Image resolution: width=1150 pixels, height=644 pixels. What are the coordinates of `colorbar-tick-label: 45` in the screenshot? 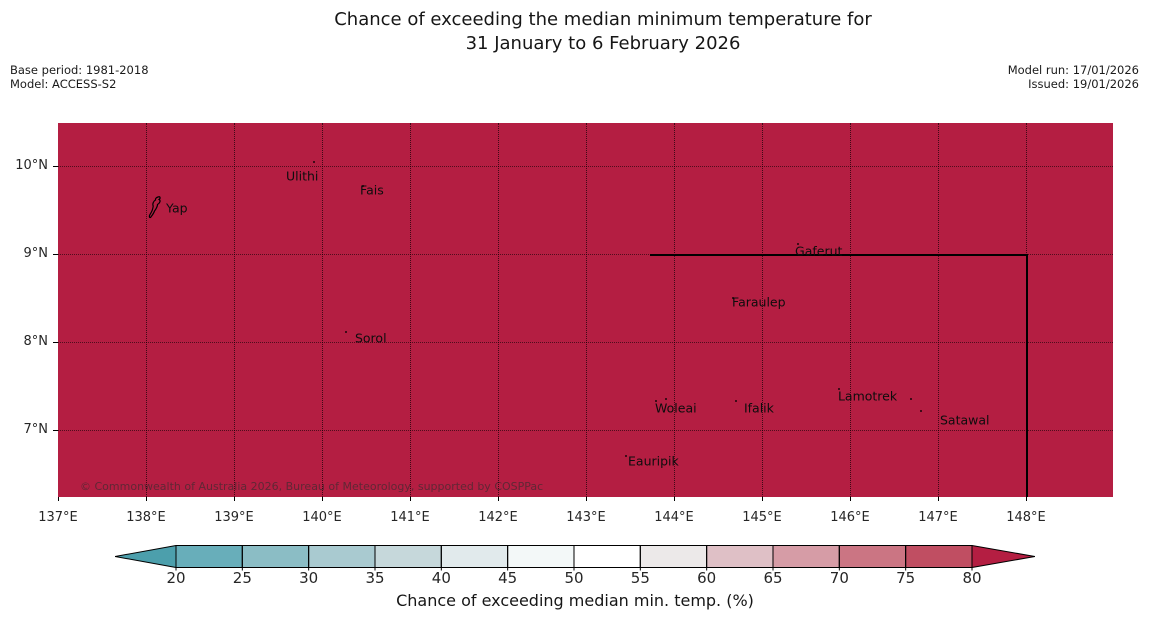 It's located at (508, 578).